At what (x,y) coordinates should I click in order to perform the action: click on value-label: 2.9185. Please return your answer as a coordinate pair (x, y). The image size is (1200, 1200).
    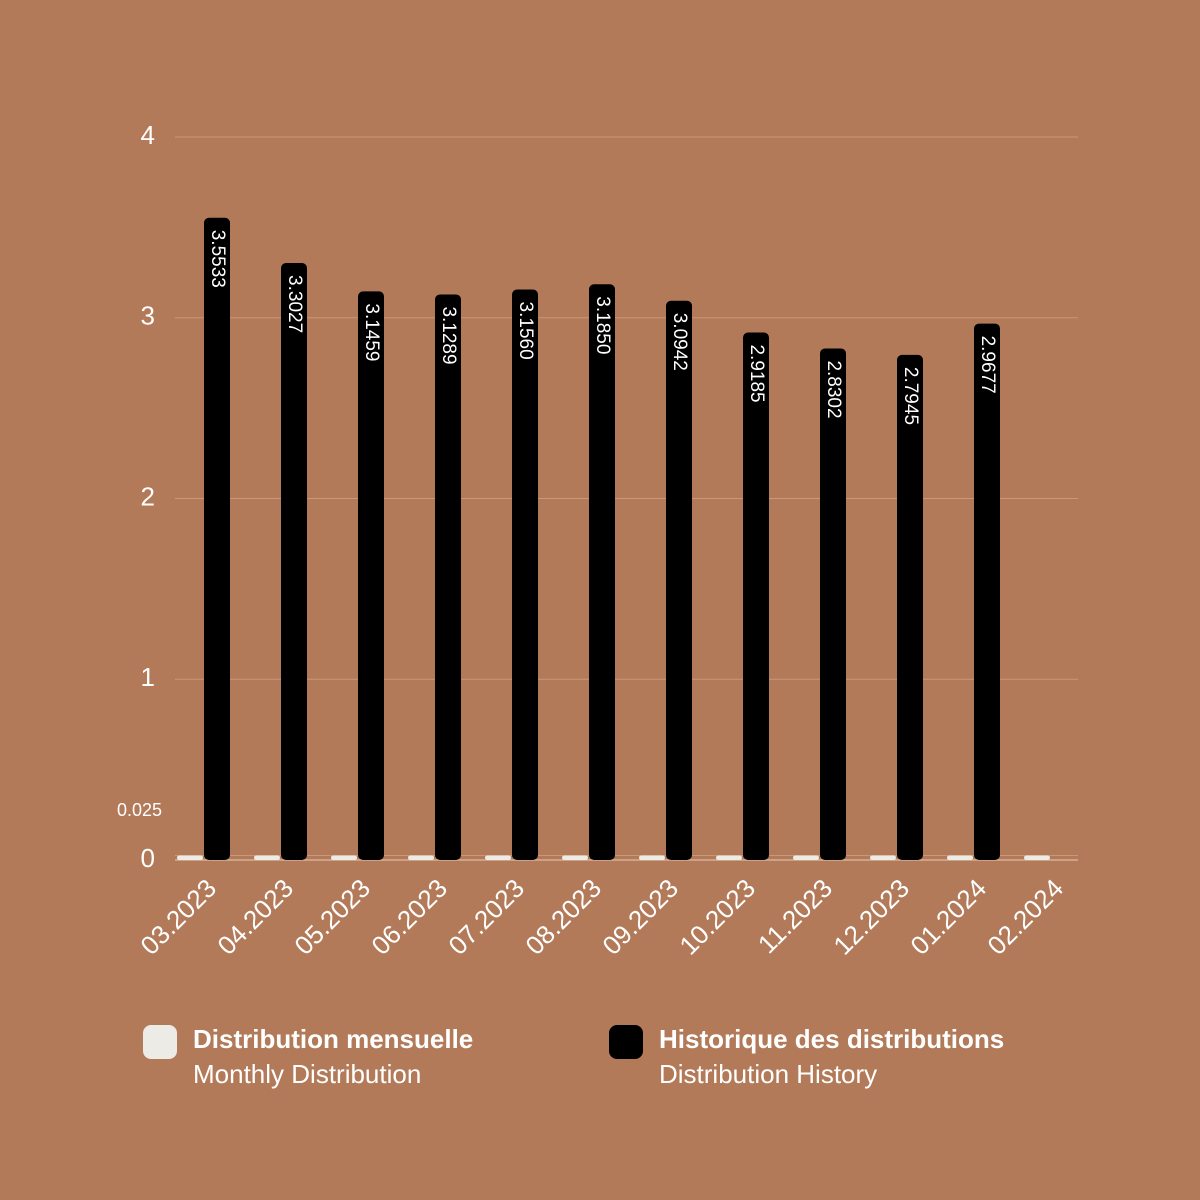
    Looking at the image, I should click on (756, 373).